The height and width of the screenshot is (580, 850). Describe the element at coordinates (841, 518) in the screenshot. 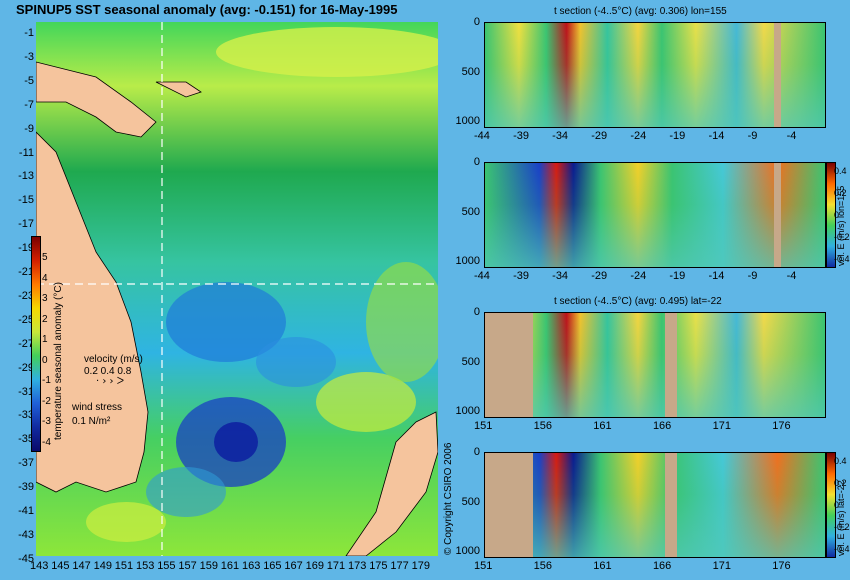

I see `panel-side-label: vel. E (m/s) lat=-22` at that location.